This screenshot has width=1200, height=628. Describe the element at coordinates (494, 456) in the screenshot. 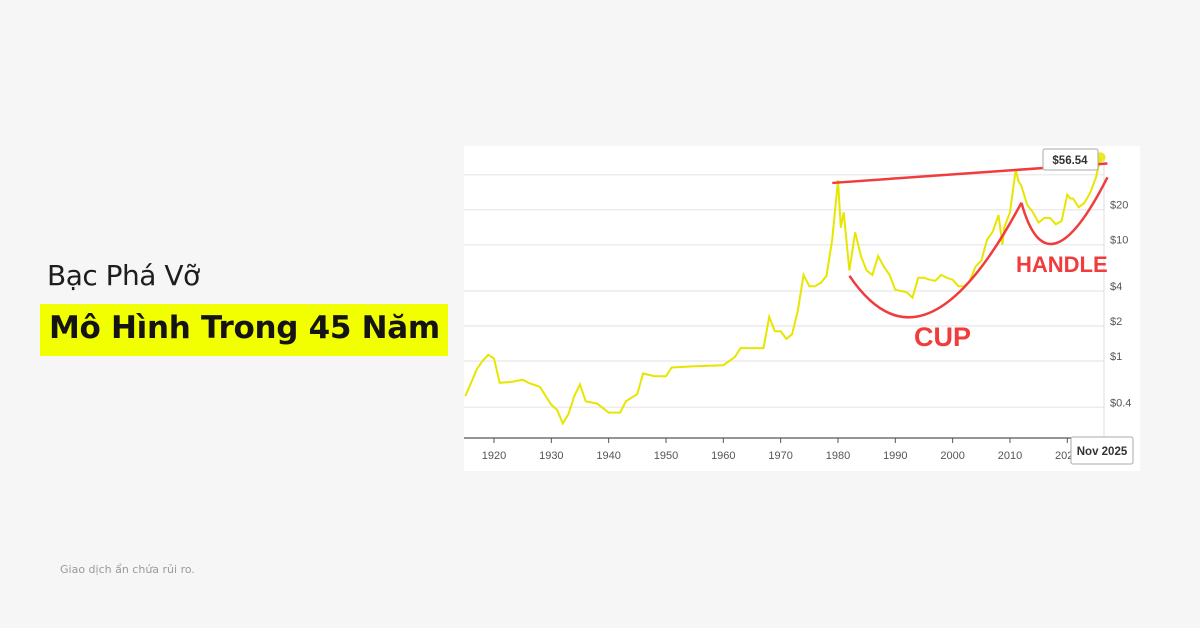

I see `x-tick-label: 1920` at that location.